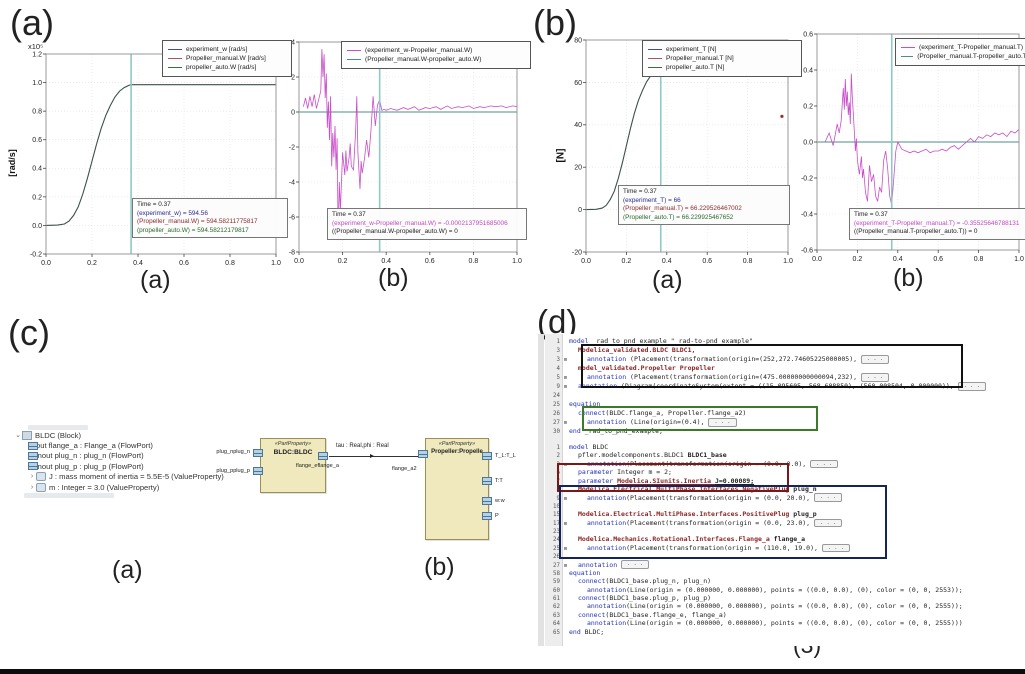 The height and width of the screenshot is (674, 1025). Describe the element at coordinates (558, 342) in the screenshot. I see `line-number: 1` at that location.